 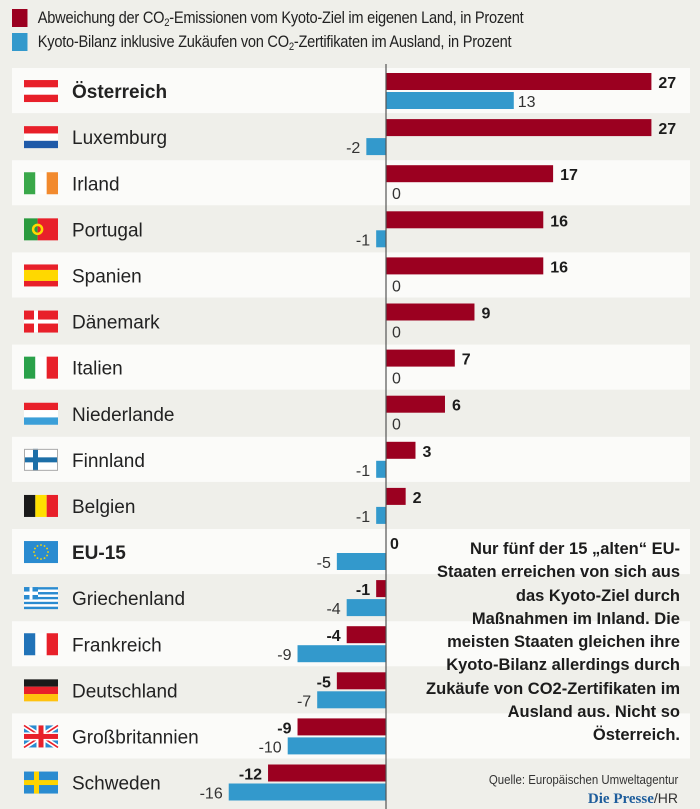 I want to click on uk-flag, so click(x=41, y=736).